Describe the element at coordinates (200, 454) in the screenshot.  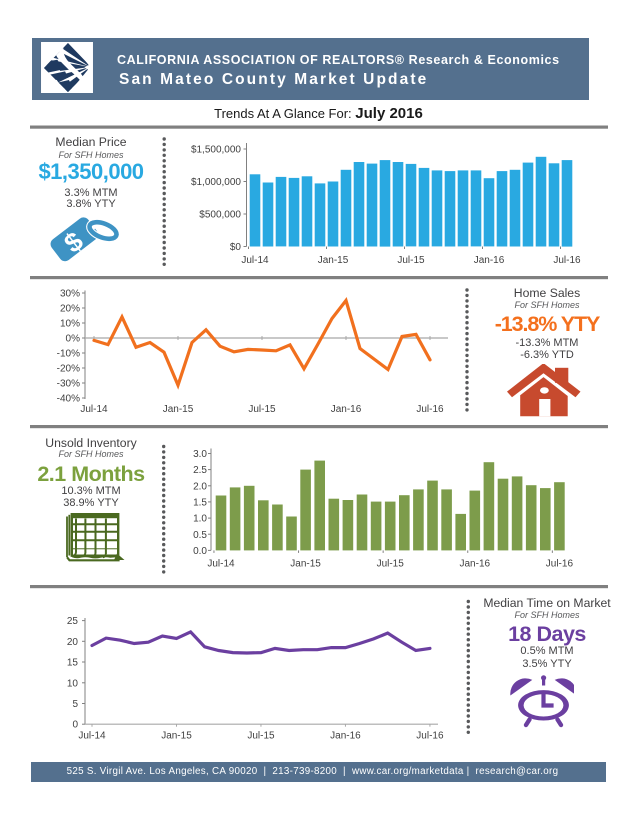
I see `svg-text: 3.0` at that location.